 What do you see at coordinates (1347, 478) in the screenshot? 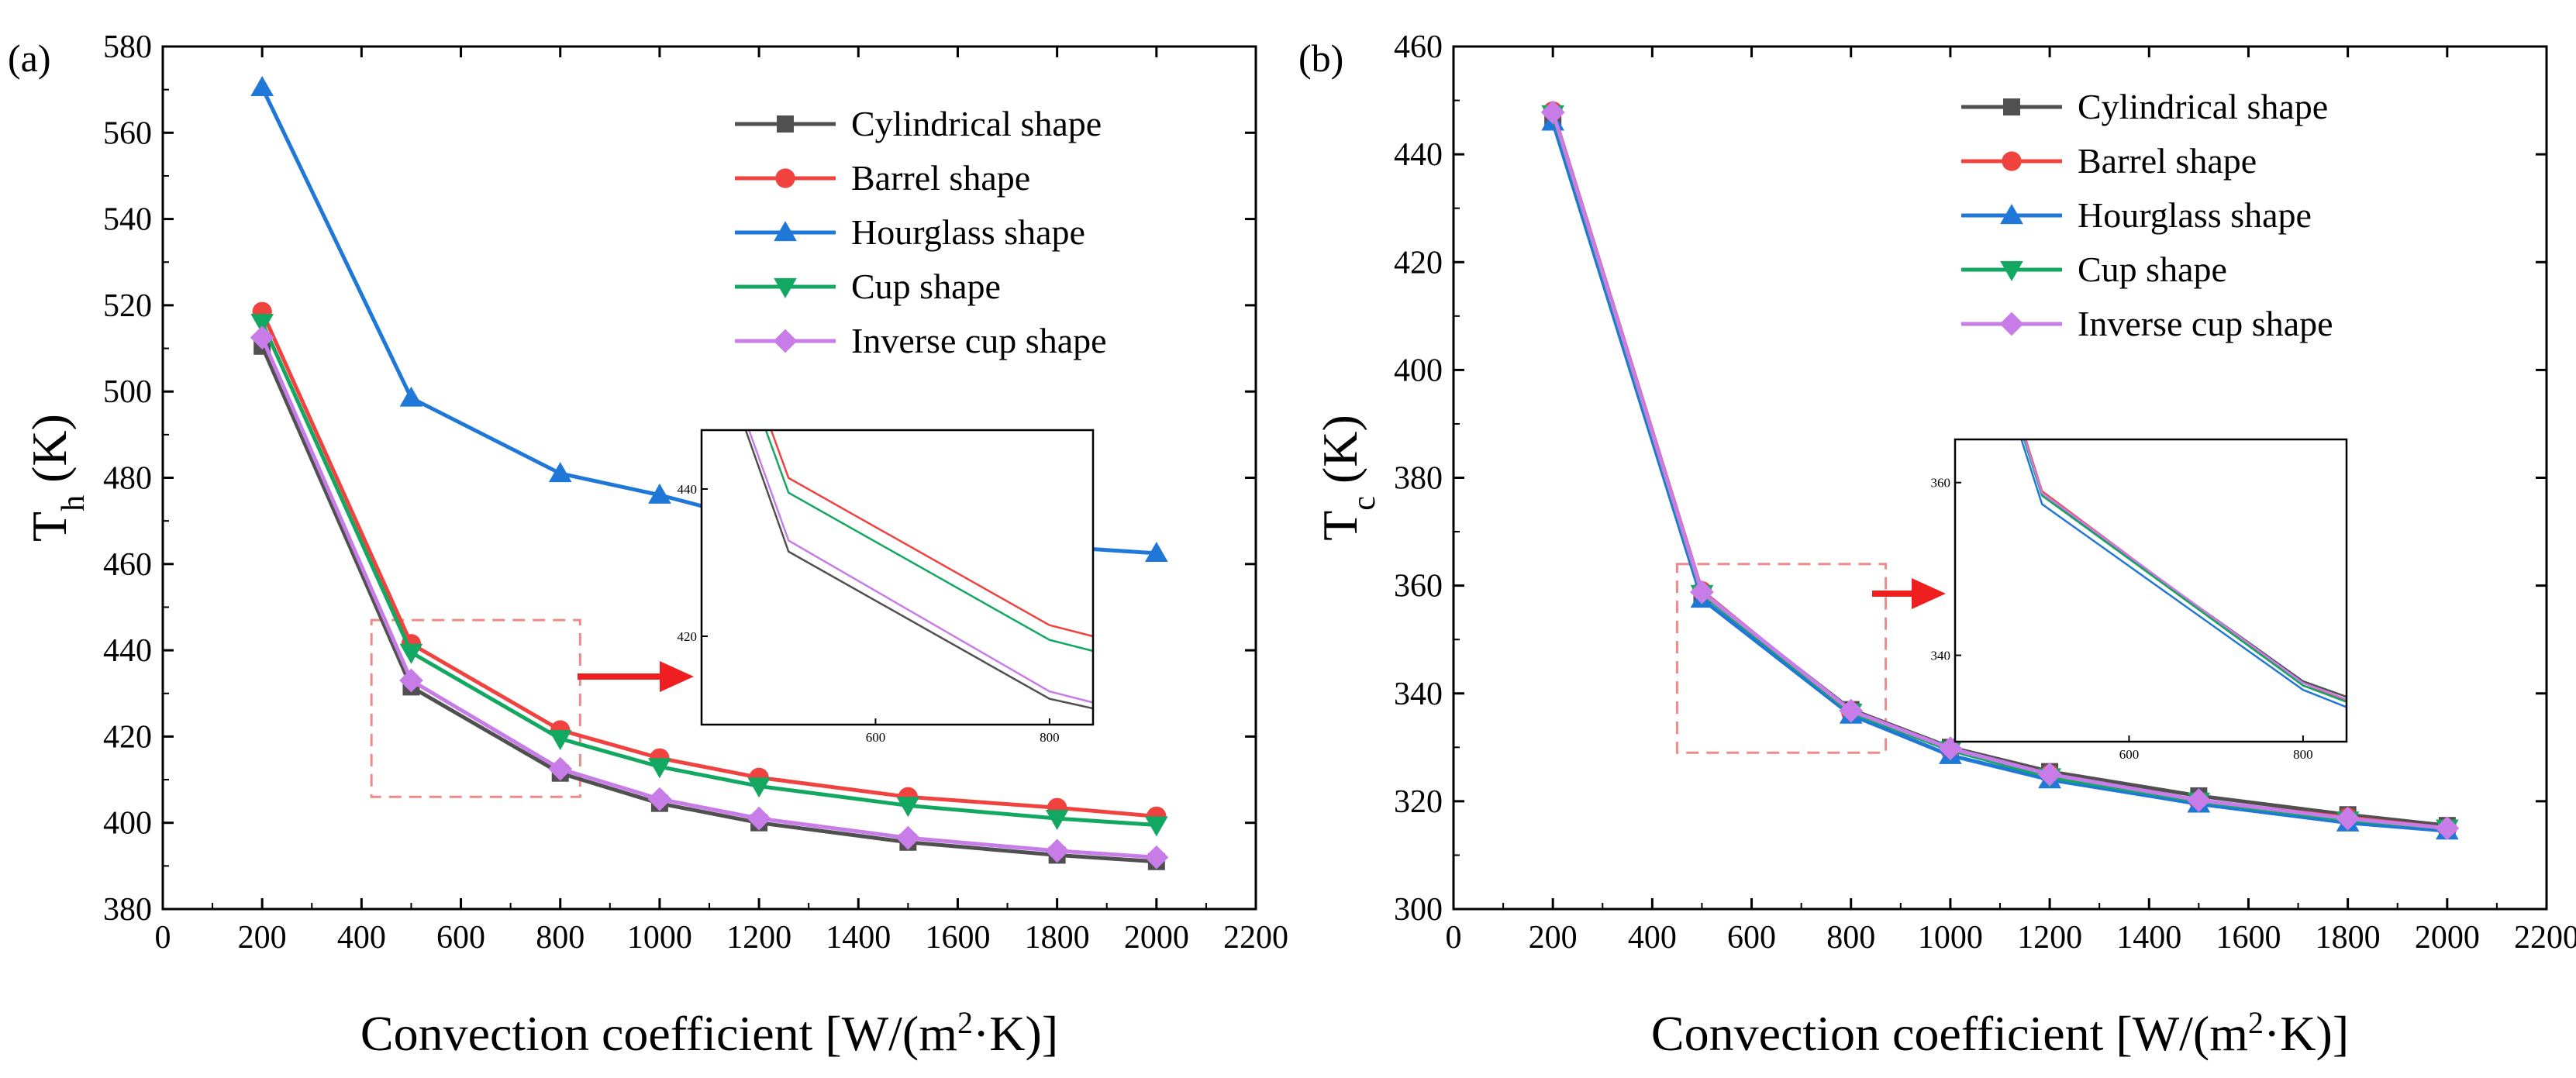
I see `y-axis-label: Tc (K)` at bounding box center [1347, 478].